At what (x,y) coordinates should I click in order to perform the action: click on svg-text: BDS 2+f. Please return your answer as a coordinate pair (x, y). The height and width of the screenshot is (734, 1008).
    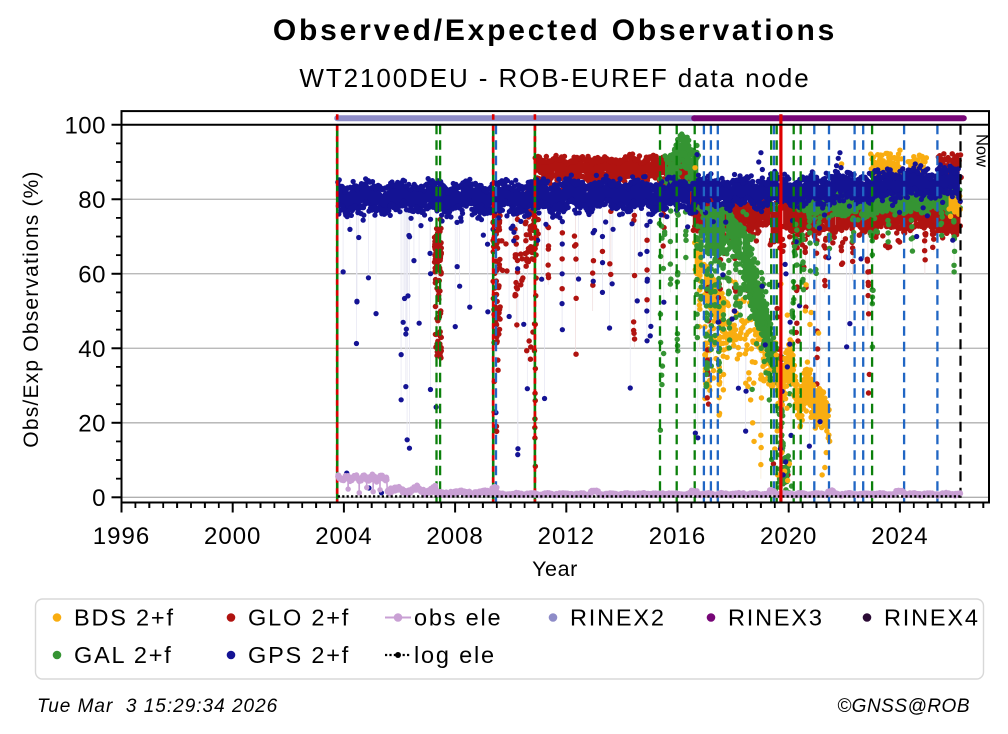
    Looking at the image, I should click on (124, 618).